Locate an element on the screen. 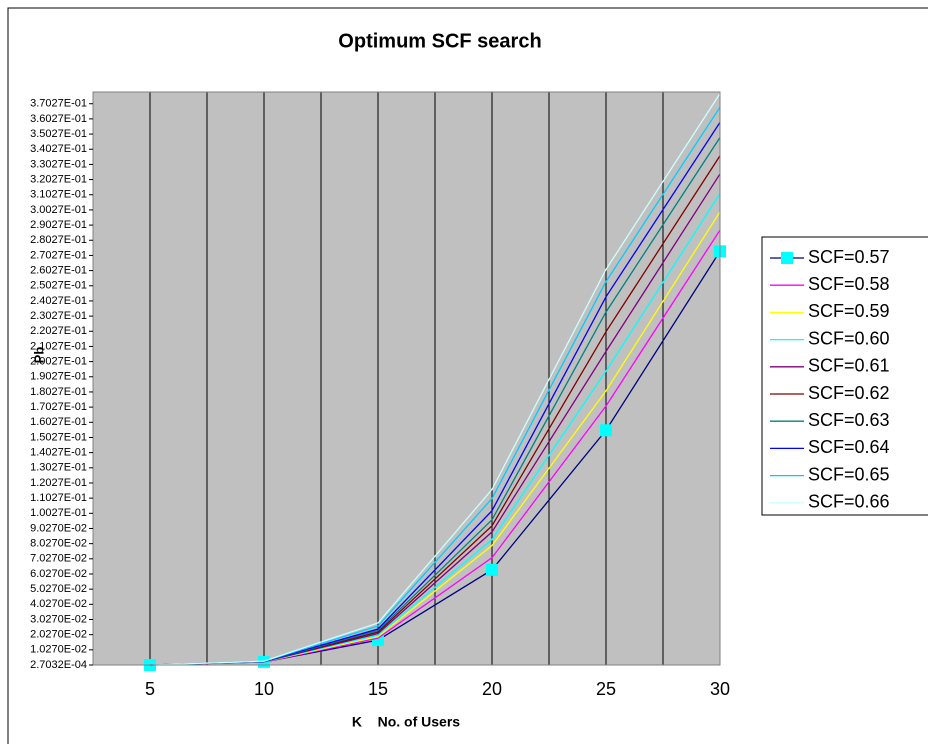 This screenshot has width=928, height=744. y-tick-label: 2.5027E-01 is located at coordinates (58, 286).